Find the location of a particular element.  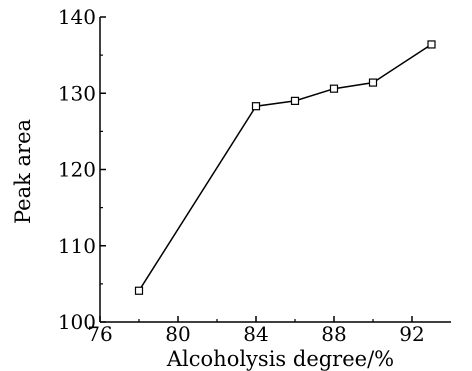

x-tick-label: 88 is located at coordinates (333, 334).